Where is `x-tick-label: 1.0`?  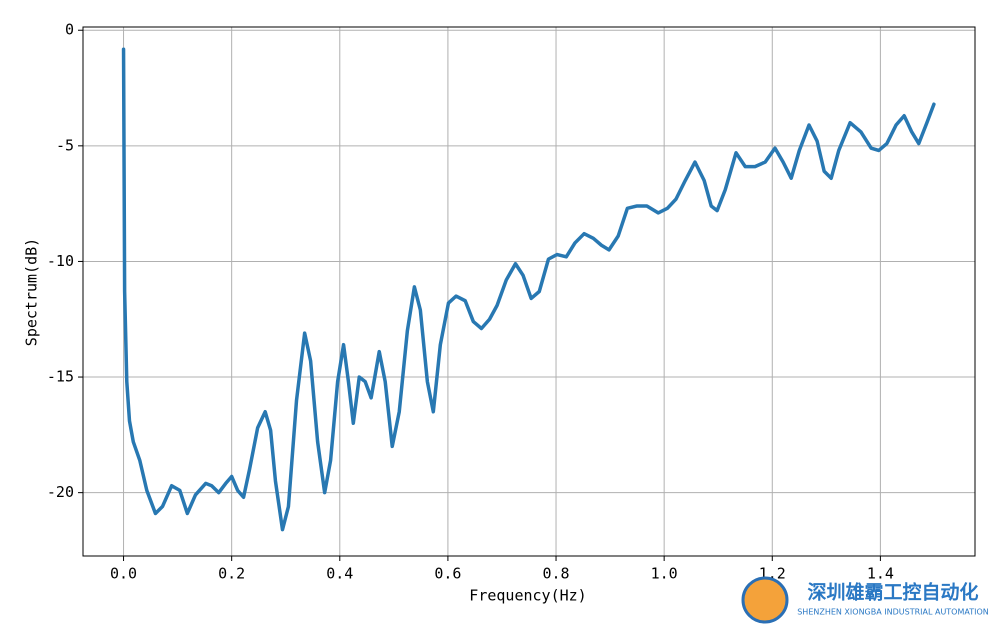
x-tick-label: 1.0 is located at coordinates (664, 574).